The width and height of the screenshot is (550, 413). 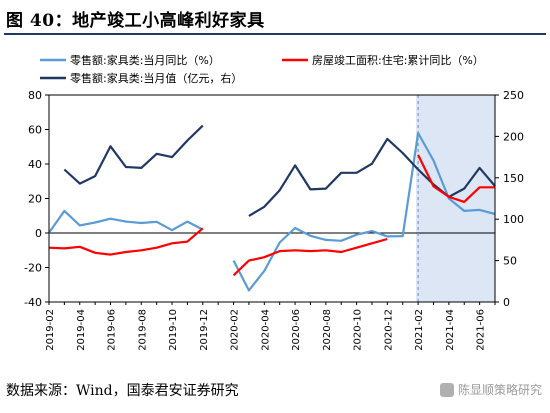 What do you see at coordinates (327, 330) in the screenshot?
I see `x-tick-label: 2020-08` at bounding box center [327, 330].